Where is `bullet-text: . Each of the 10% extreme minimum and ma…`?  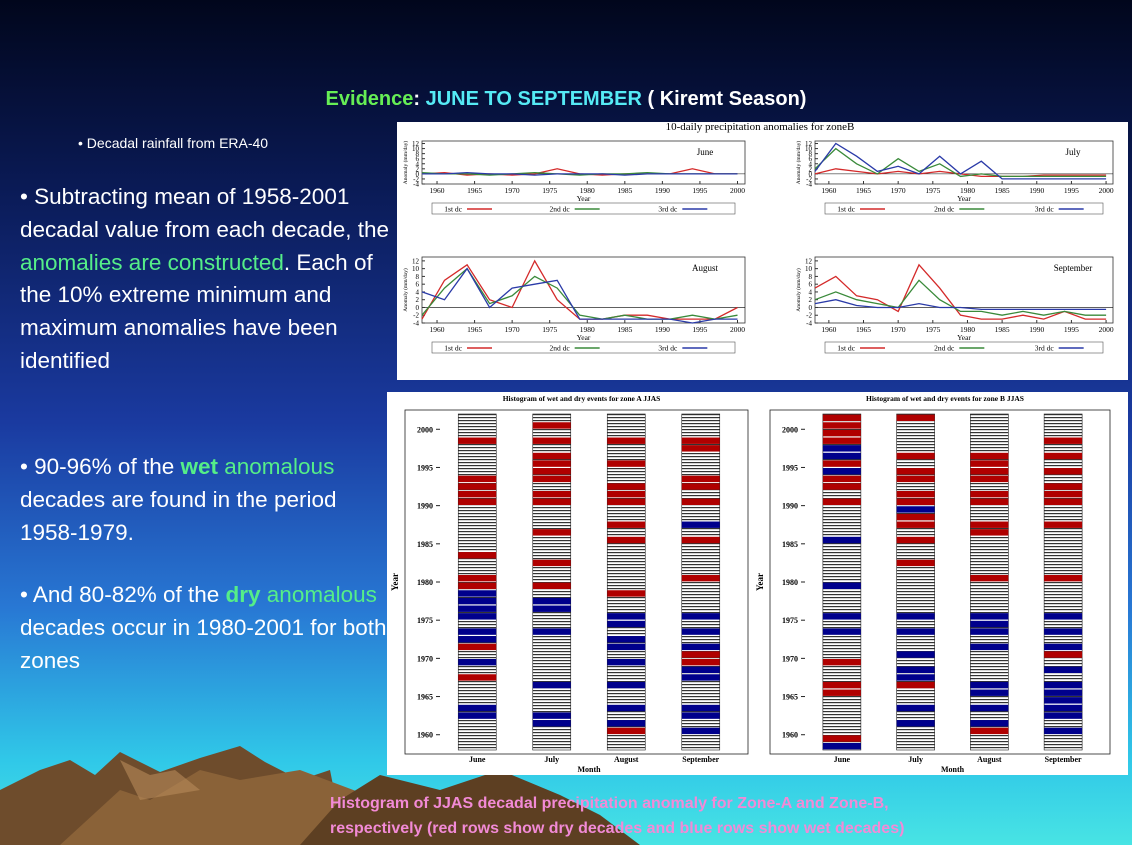
bullet-text: . Each of the 10% extreme minimum and ma… is located at coordinates (196, 311).